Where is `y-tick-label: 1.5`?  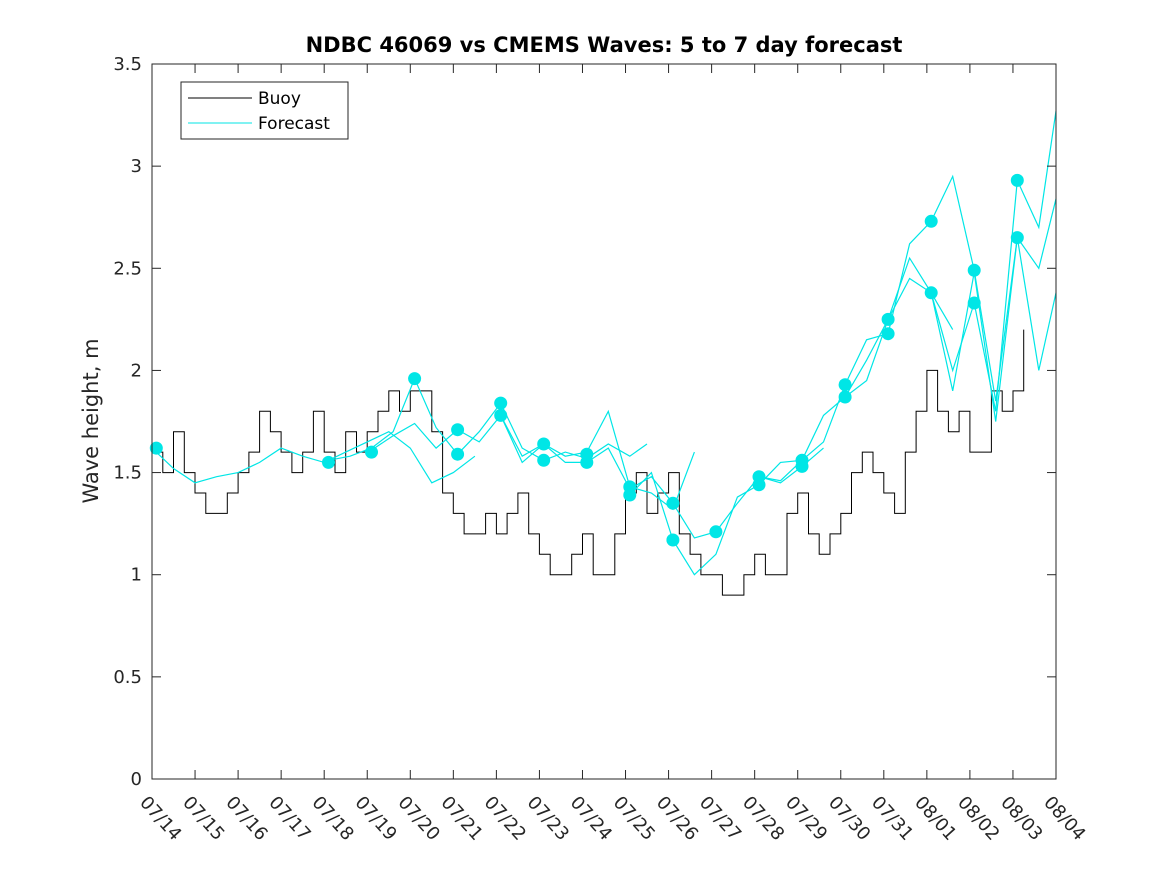 y-tick-label: 1.5 is located at coordinates (127, 473).